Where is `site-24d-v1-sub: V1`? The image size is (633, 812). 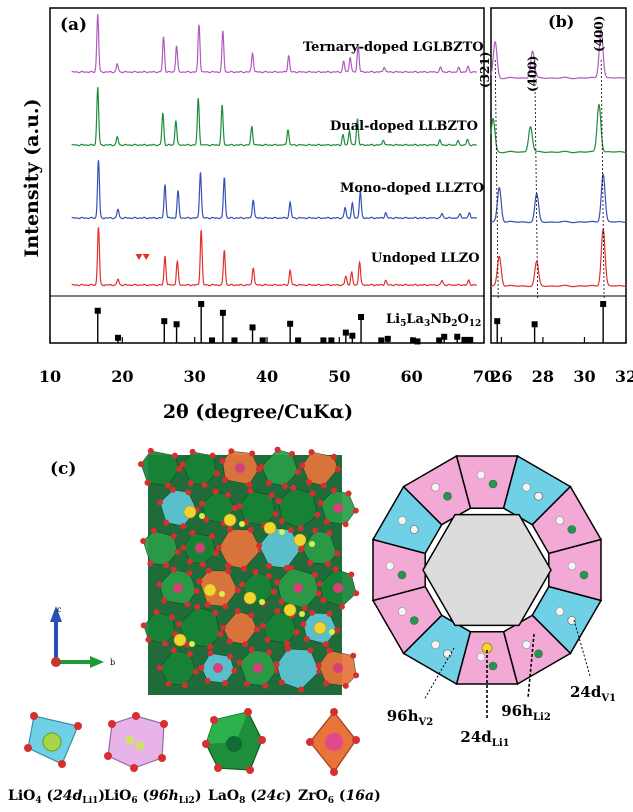
site-24d-v1-sub: V1 is located at coordinates (608, 698).